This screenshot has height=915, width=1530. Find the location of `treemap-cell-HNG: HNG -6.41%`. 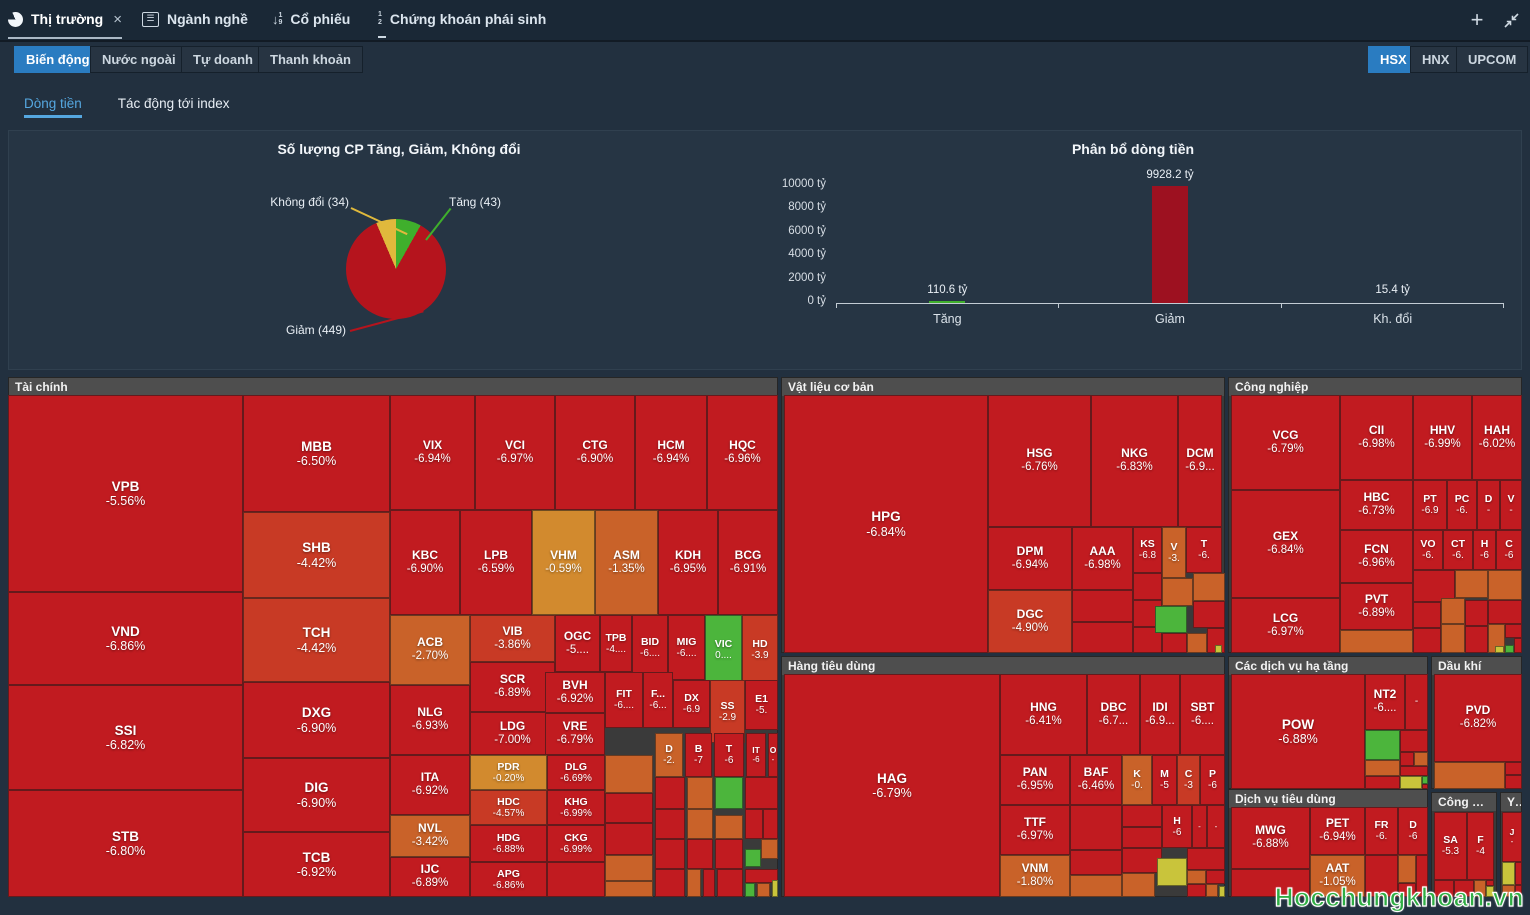

treemap-cell-HNG: HNG -6.41% is located at coordinates (1043, 714).